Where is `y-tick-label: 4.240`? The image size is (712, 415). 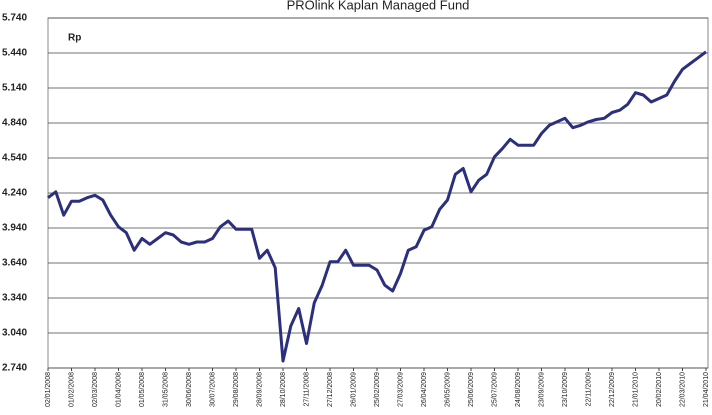
y-tick-label: 4.240 is located at coordinates (14, 193).